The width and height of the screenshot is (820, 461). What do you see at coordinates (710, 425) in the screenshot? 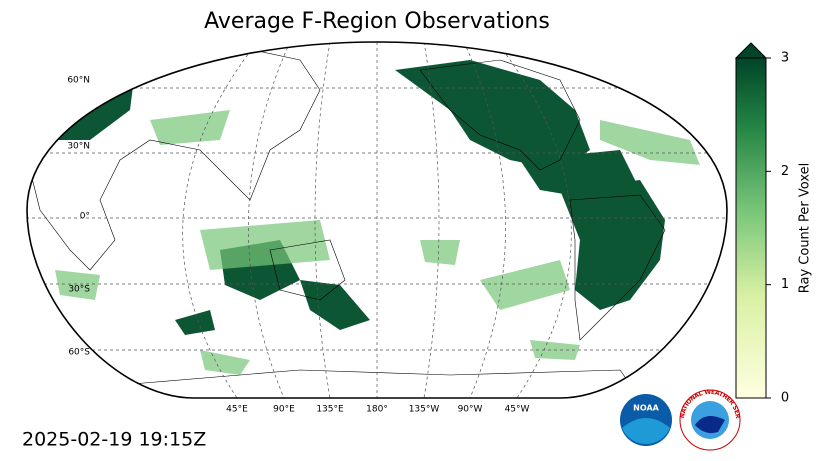
I see `nws-cloud` at bounding box center [710, 425].